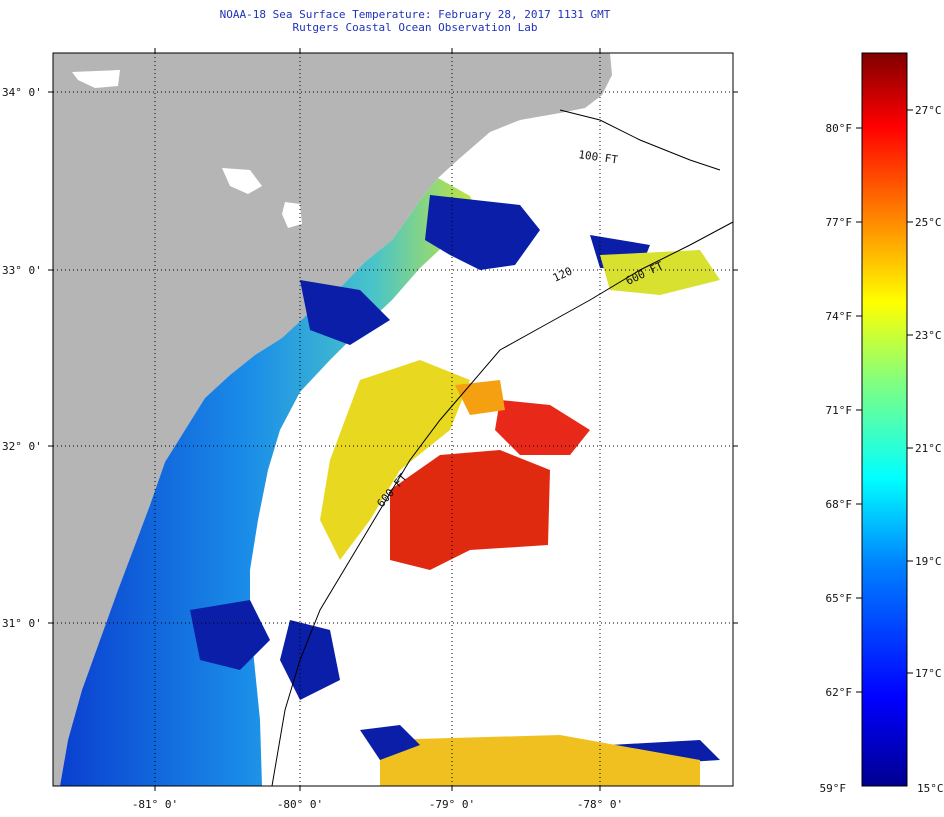  I want to click on colorbar, so click(884, 419).